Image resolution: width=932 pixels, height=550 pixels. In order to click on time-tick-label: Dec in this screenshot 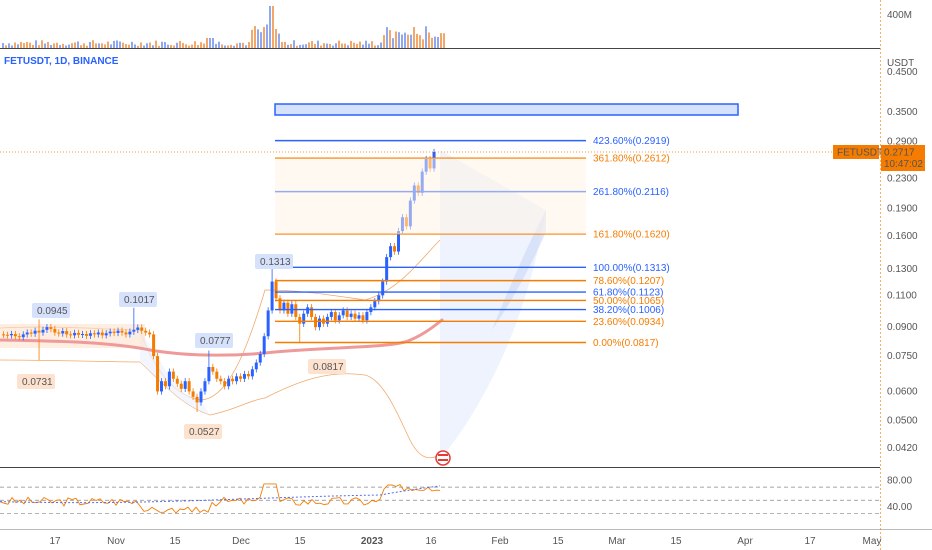, I will do `click(241, 541)`.